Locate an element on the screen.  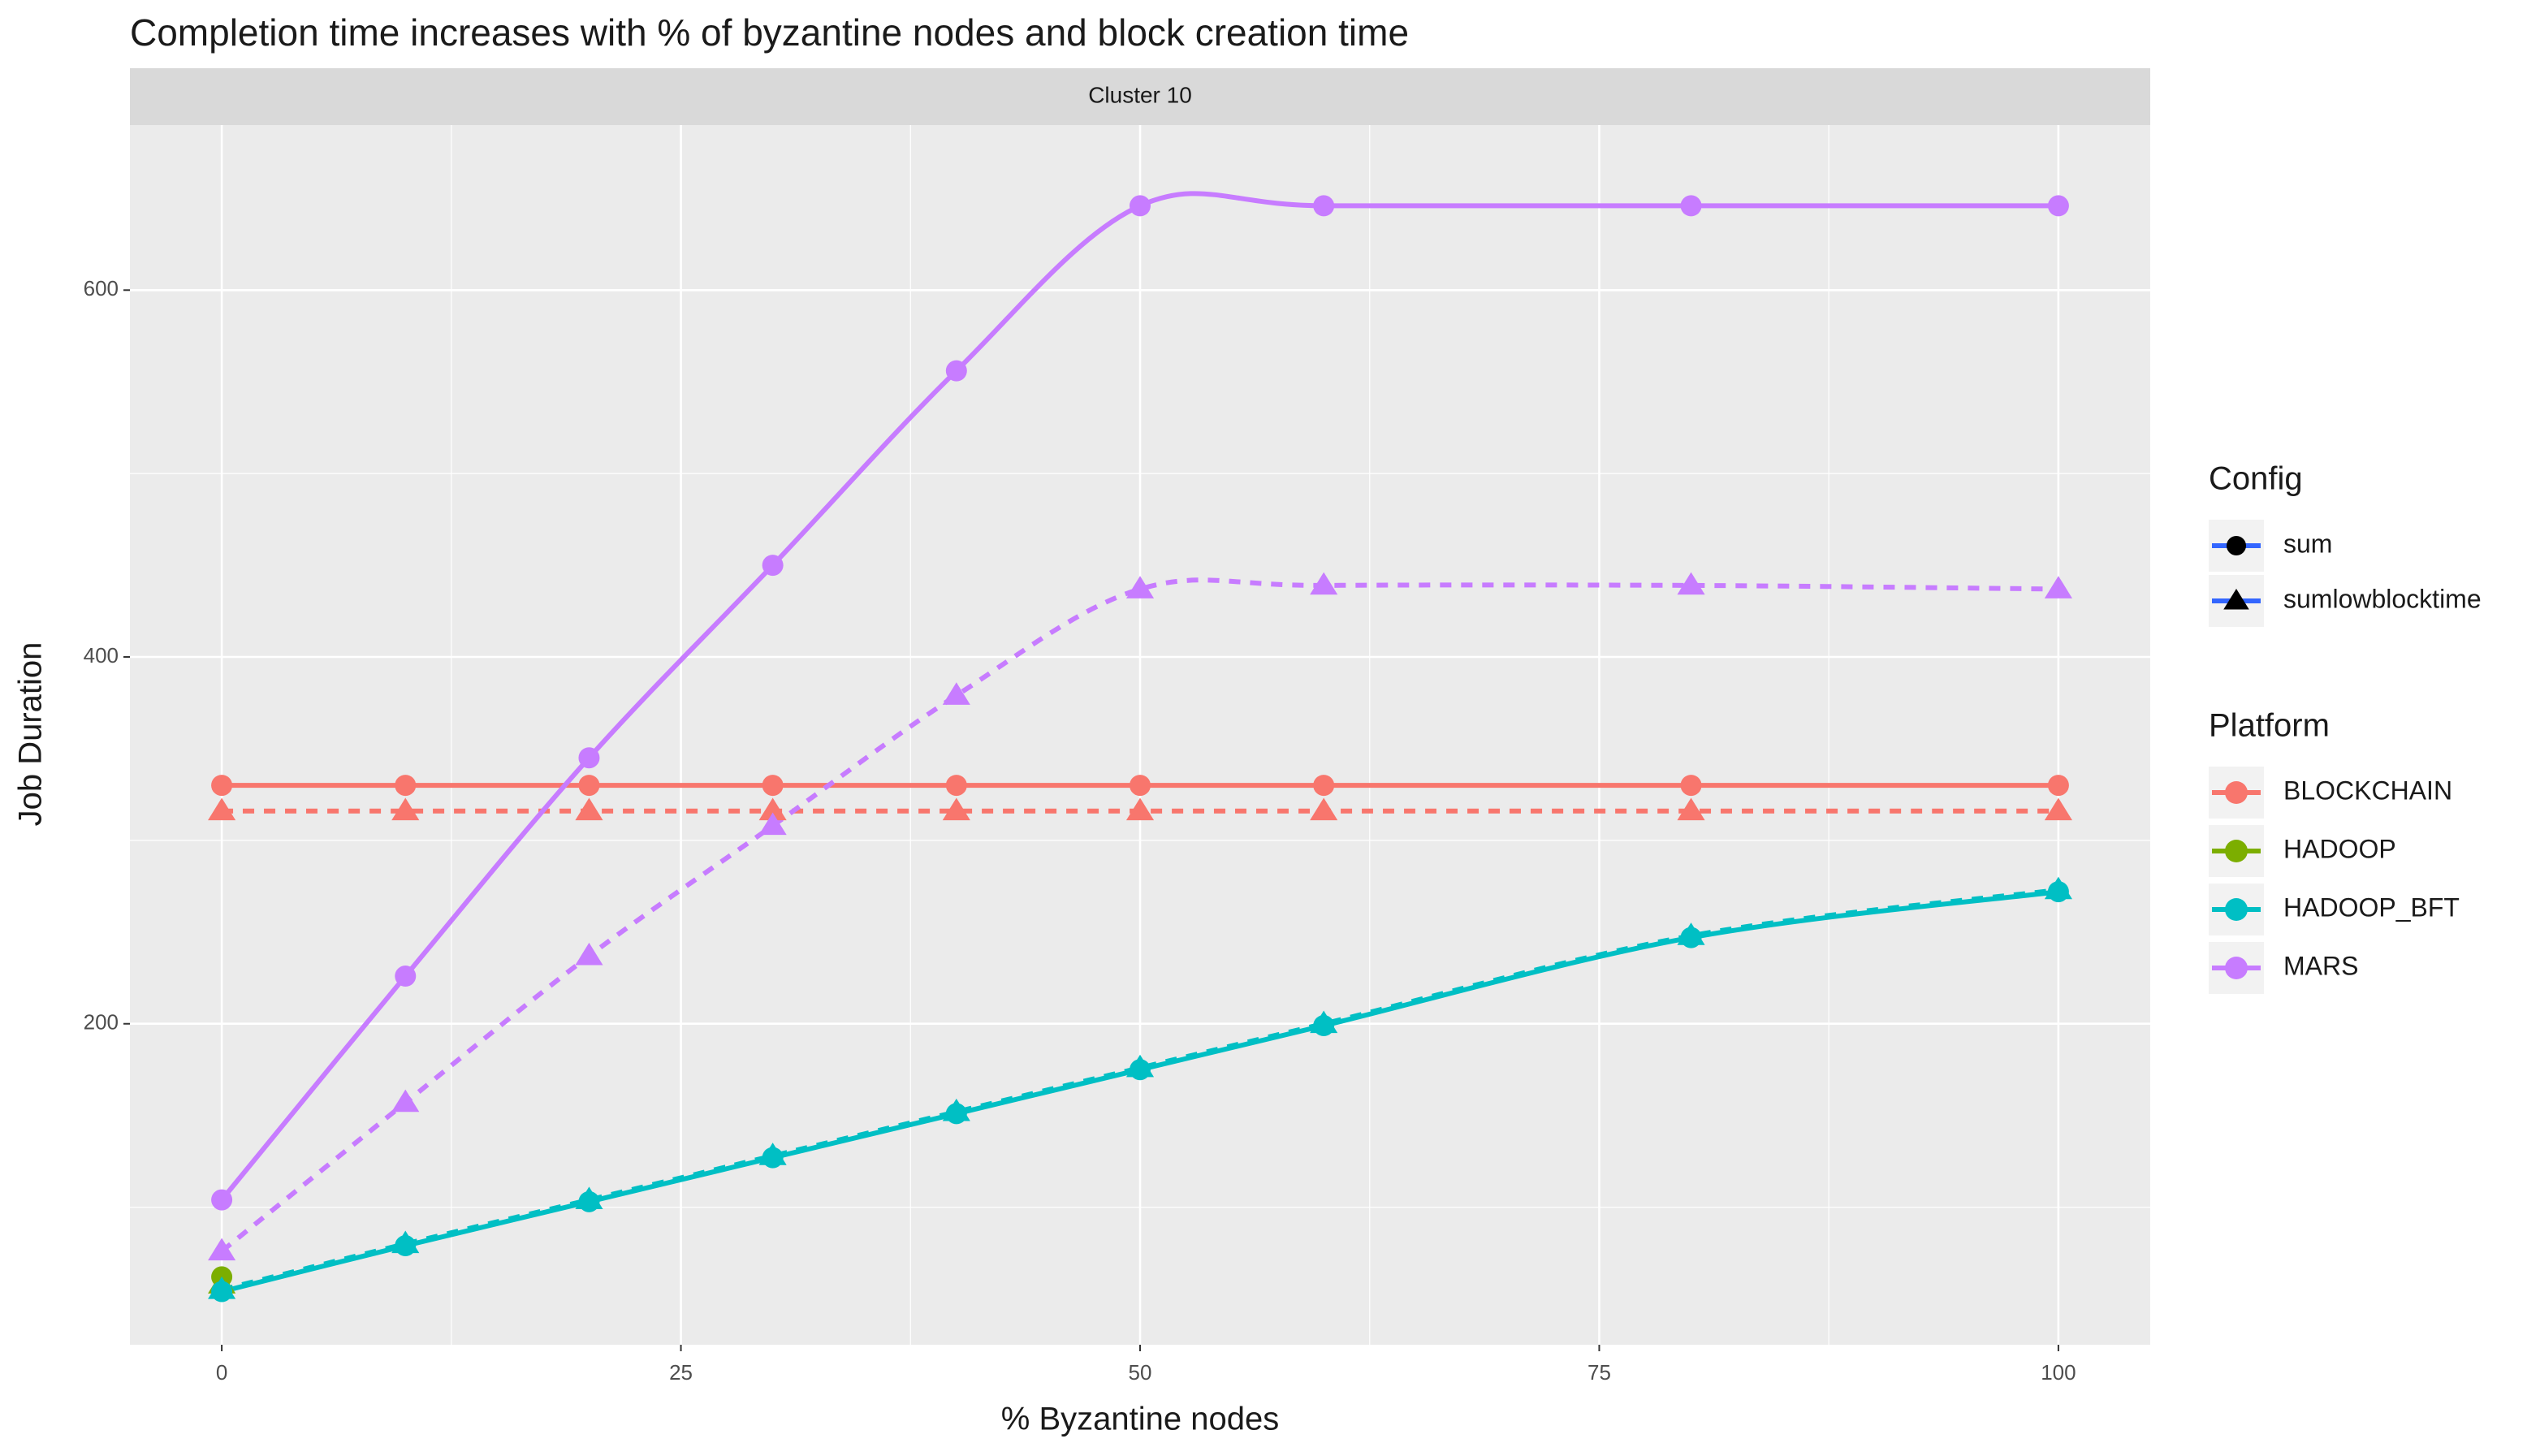
legend-title: Config is located at coordinates (2256, 479).